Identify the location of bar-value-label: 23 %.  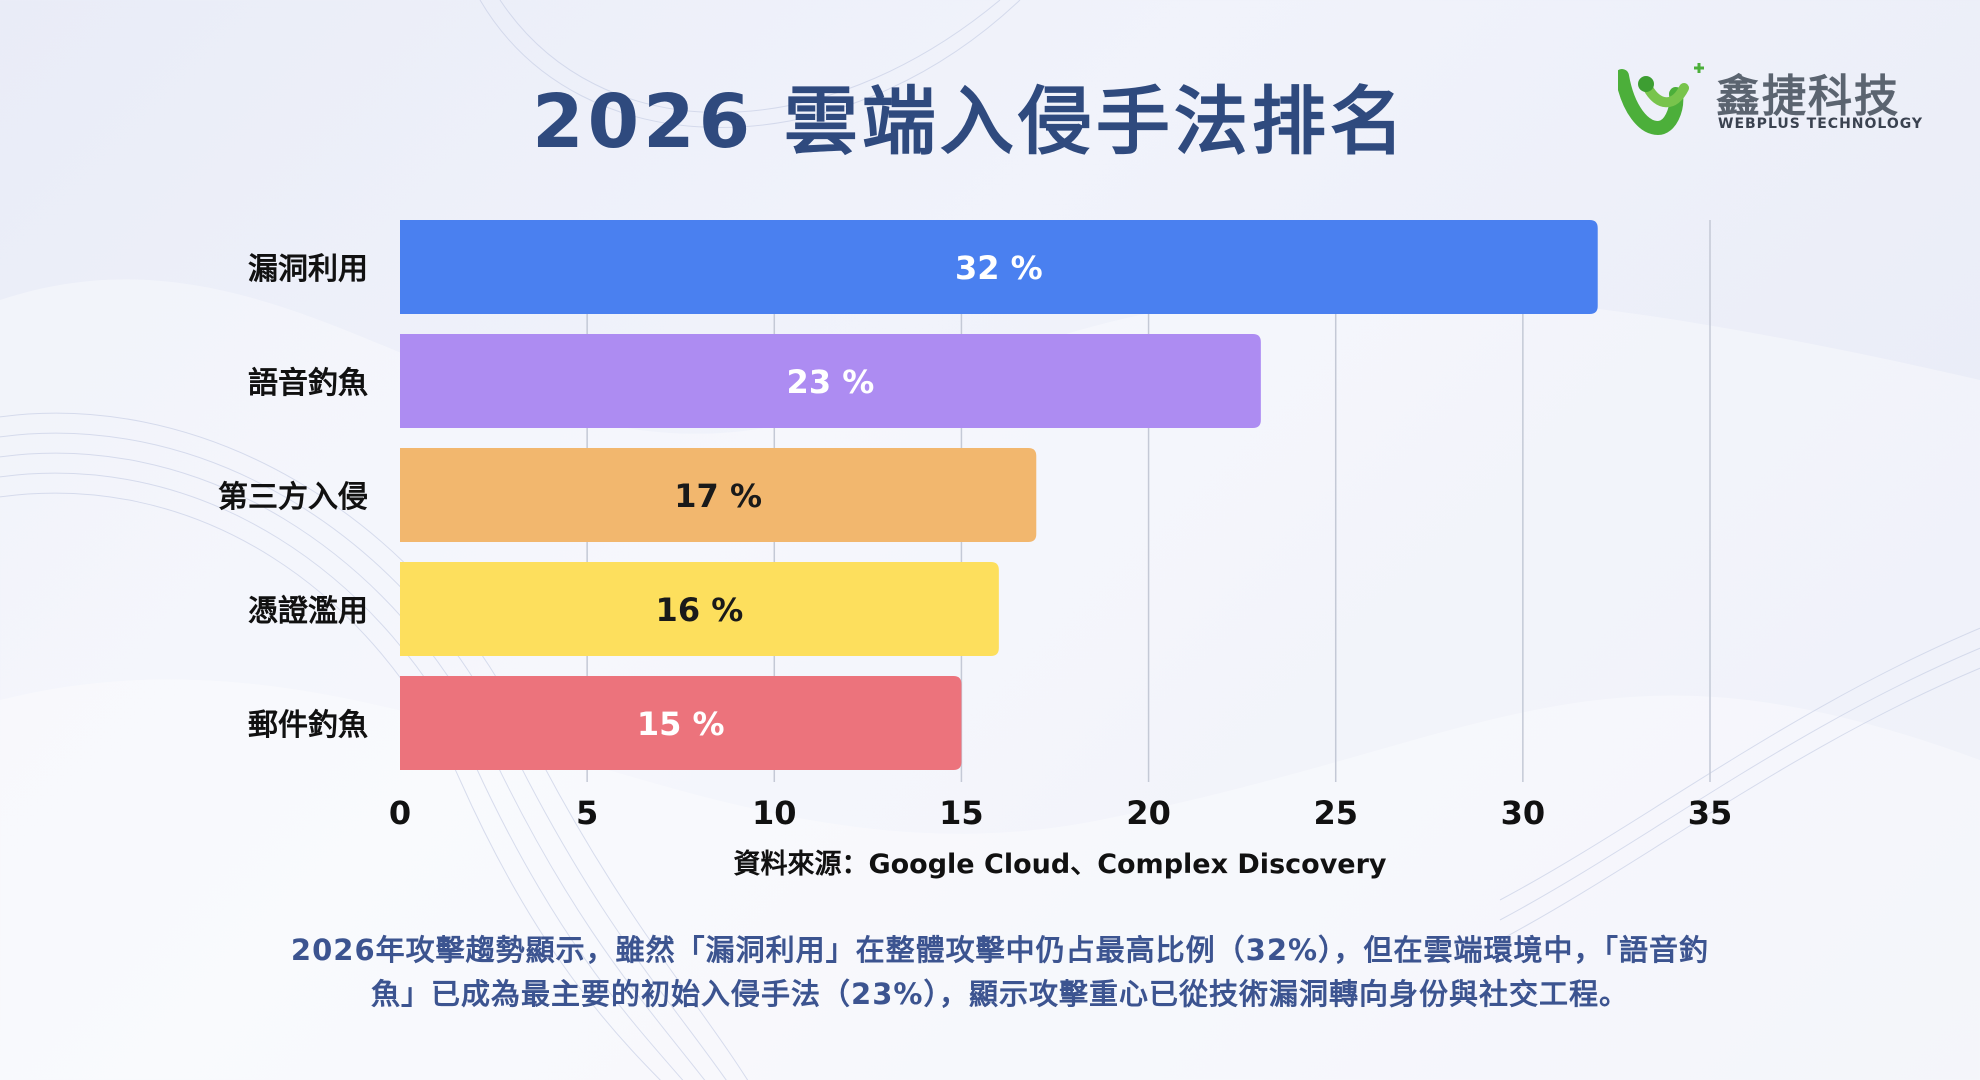
(831, 382).